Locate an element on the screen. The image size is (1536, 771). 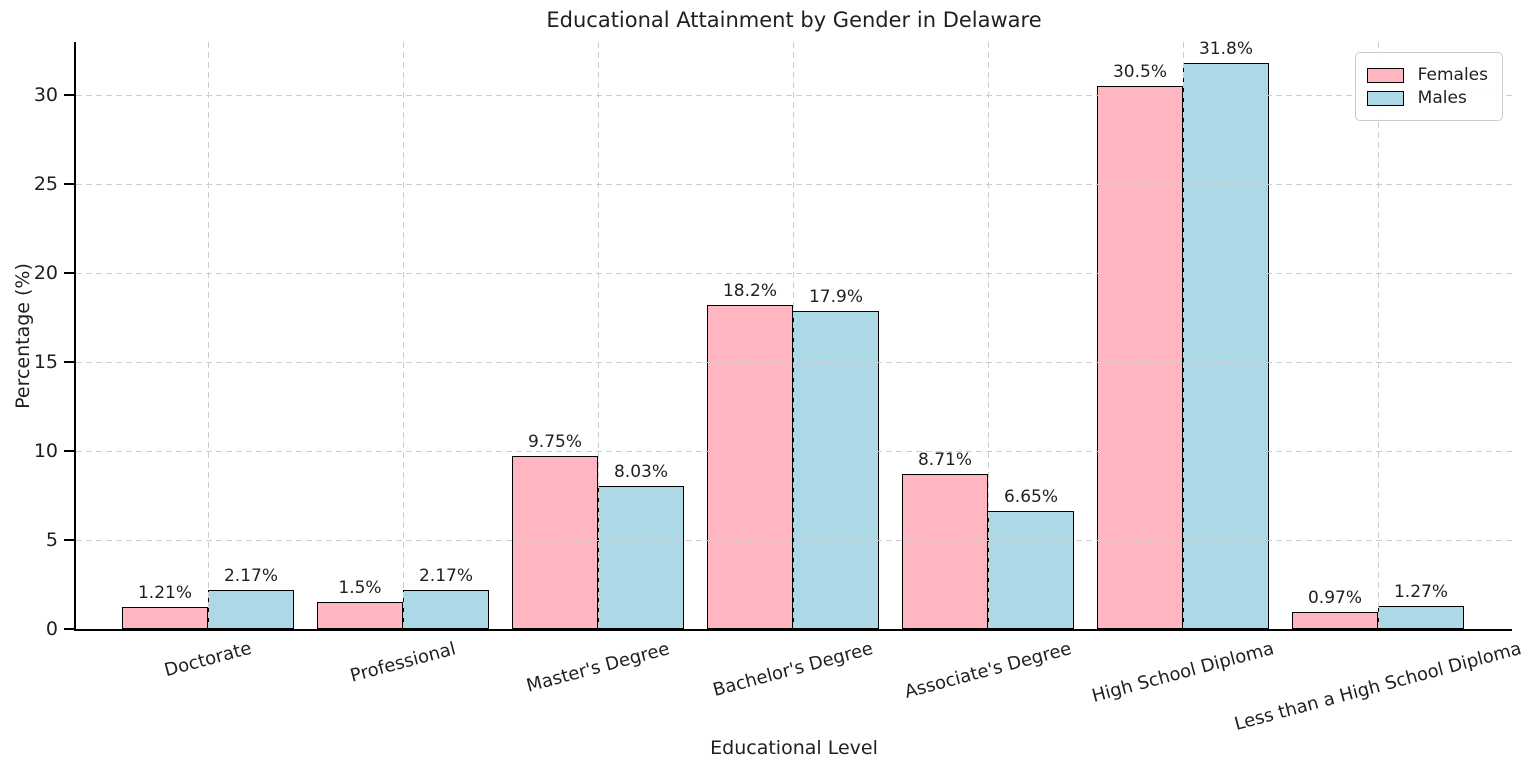
bar-value-label: 1.21% is located at coordinates (165, 593).